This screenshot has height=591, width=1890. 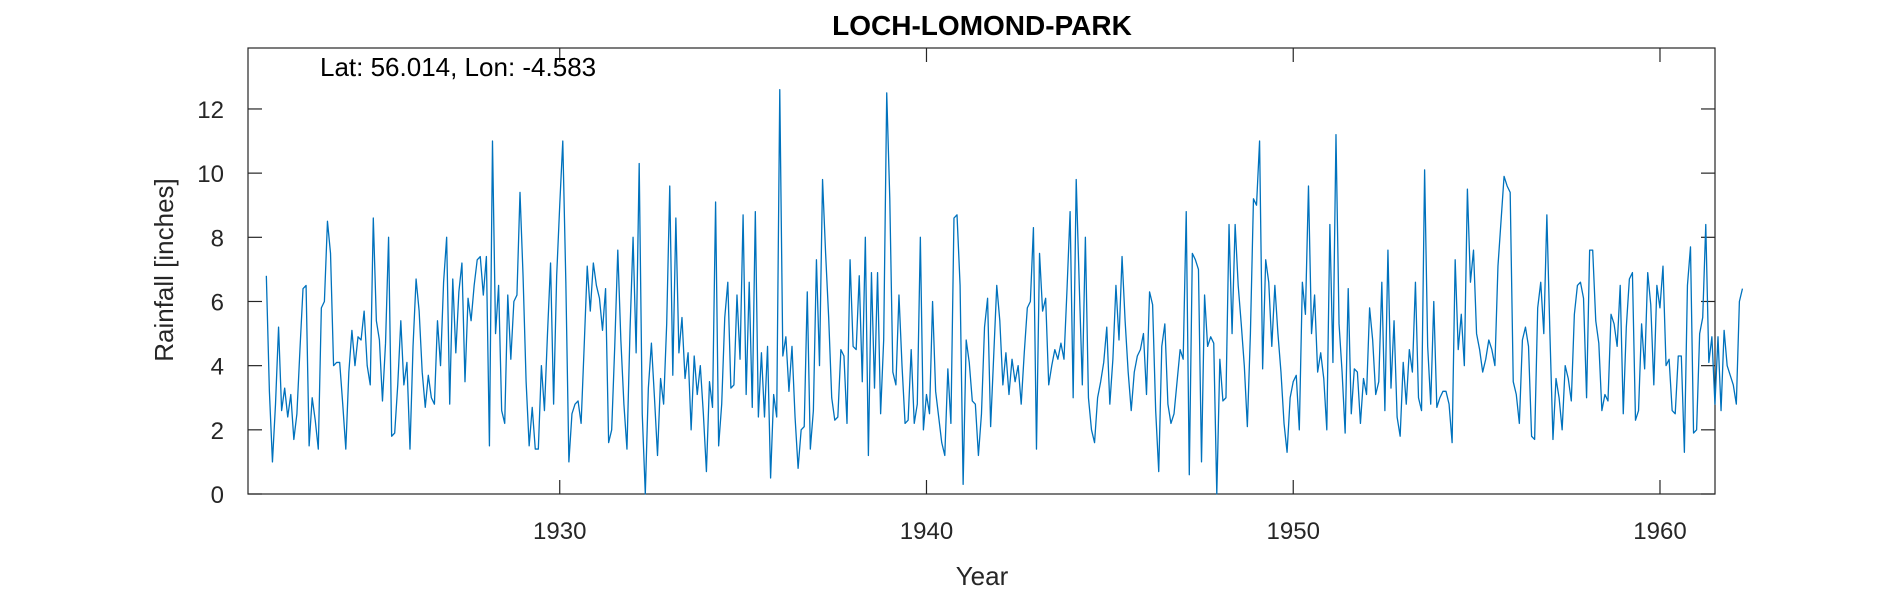 What do you see at coordinates (982, 25) in the screenshot?
I see `chart-title: LOCH-LOMOND-PARK` at bounding box center [982, 25].